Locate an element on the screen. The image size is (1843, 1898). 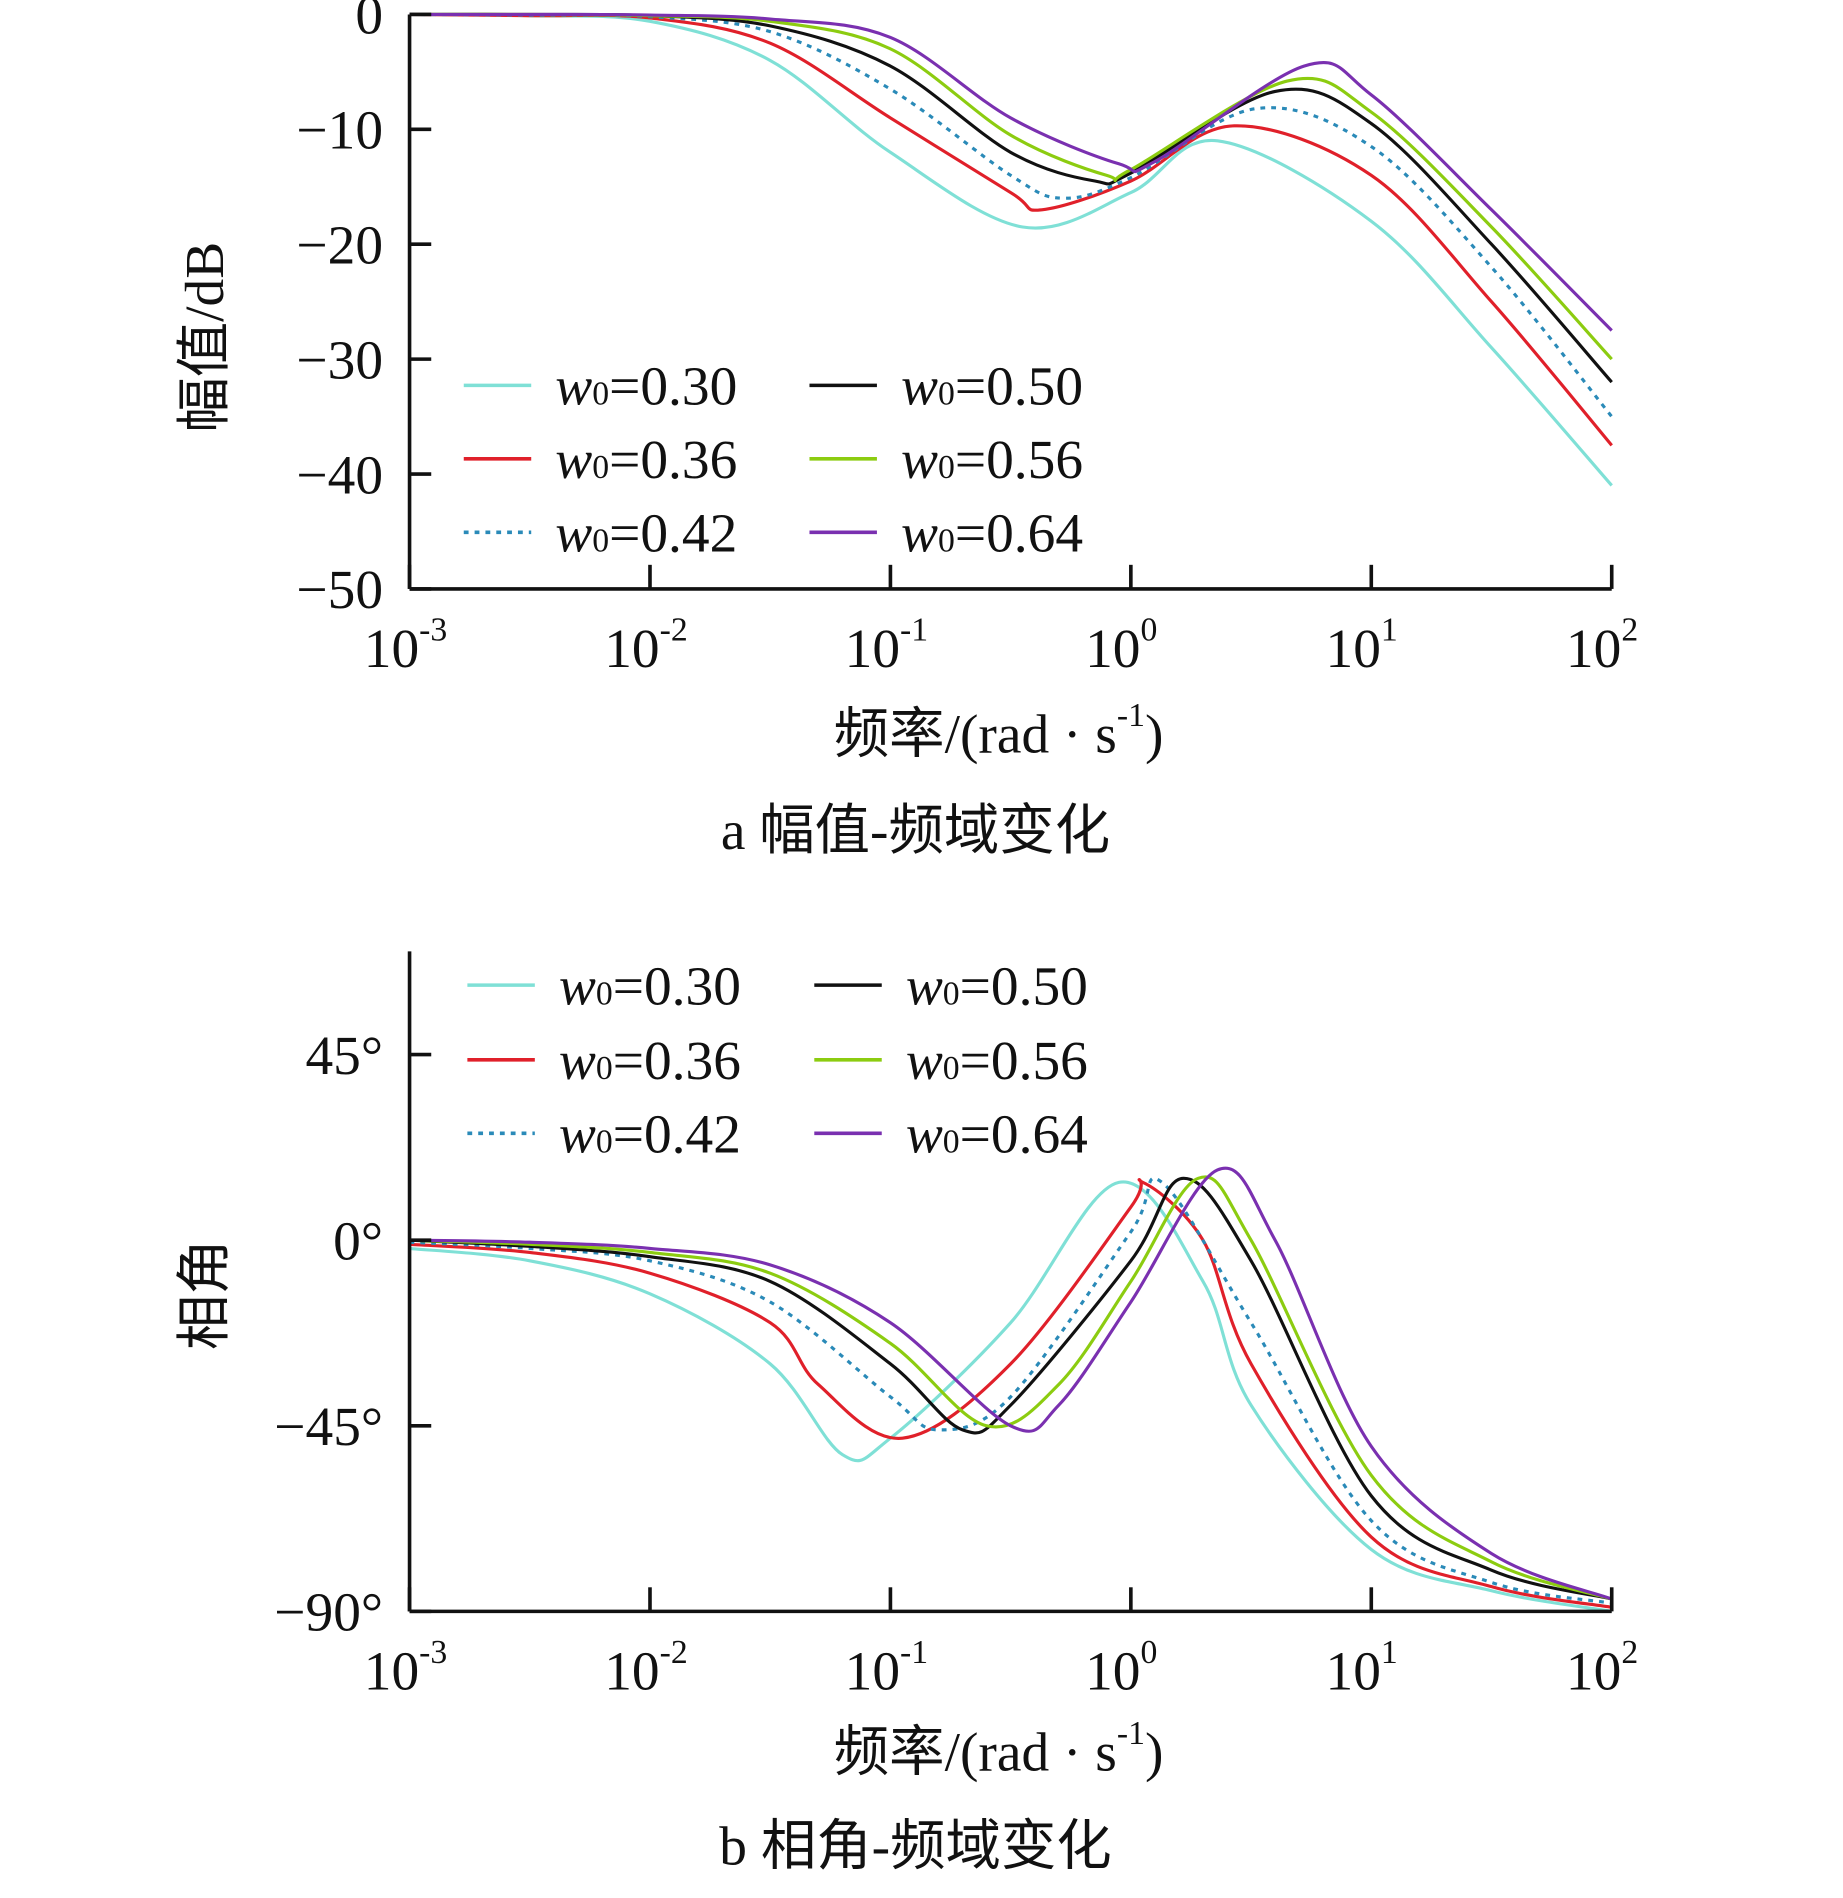
legend-label: w0=0.42 is located at coordinates (650, 1134).